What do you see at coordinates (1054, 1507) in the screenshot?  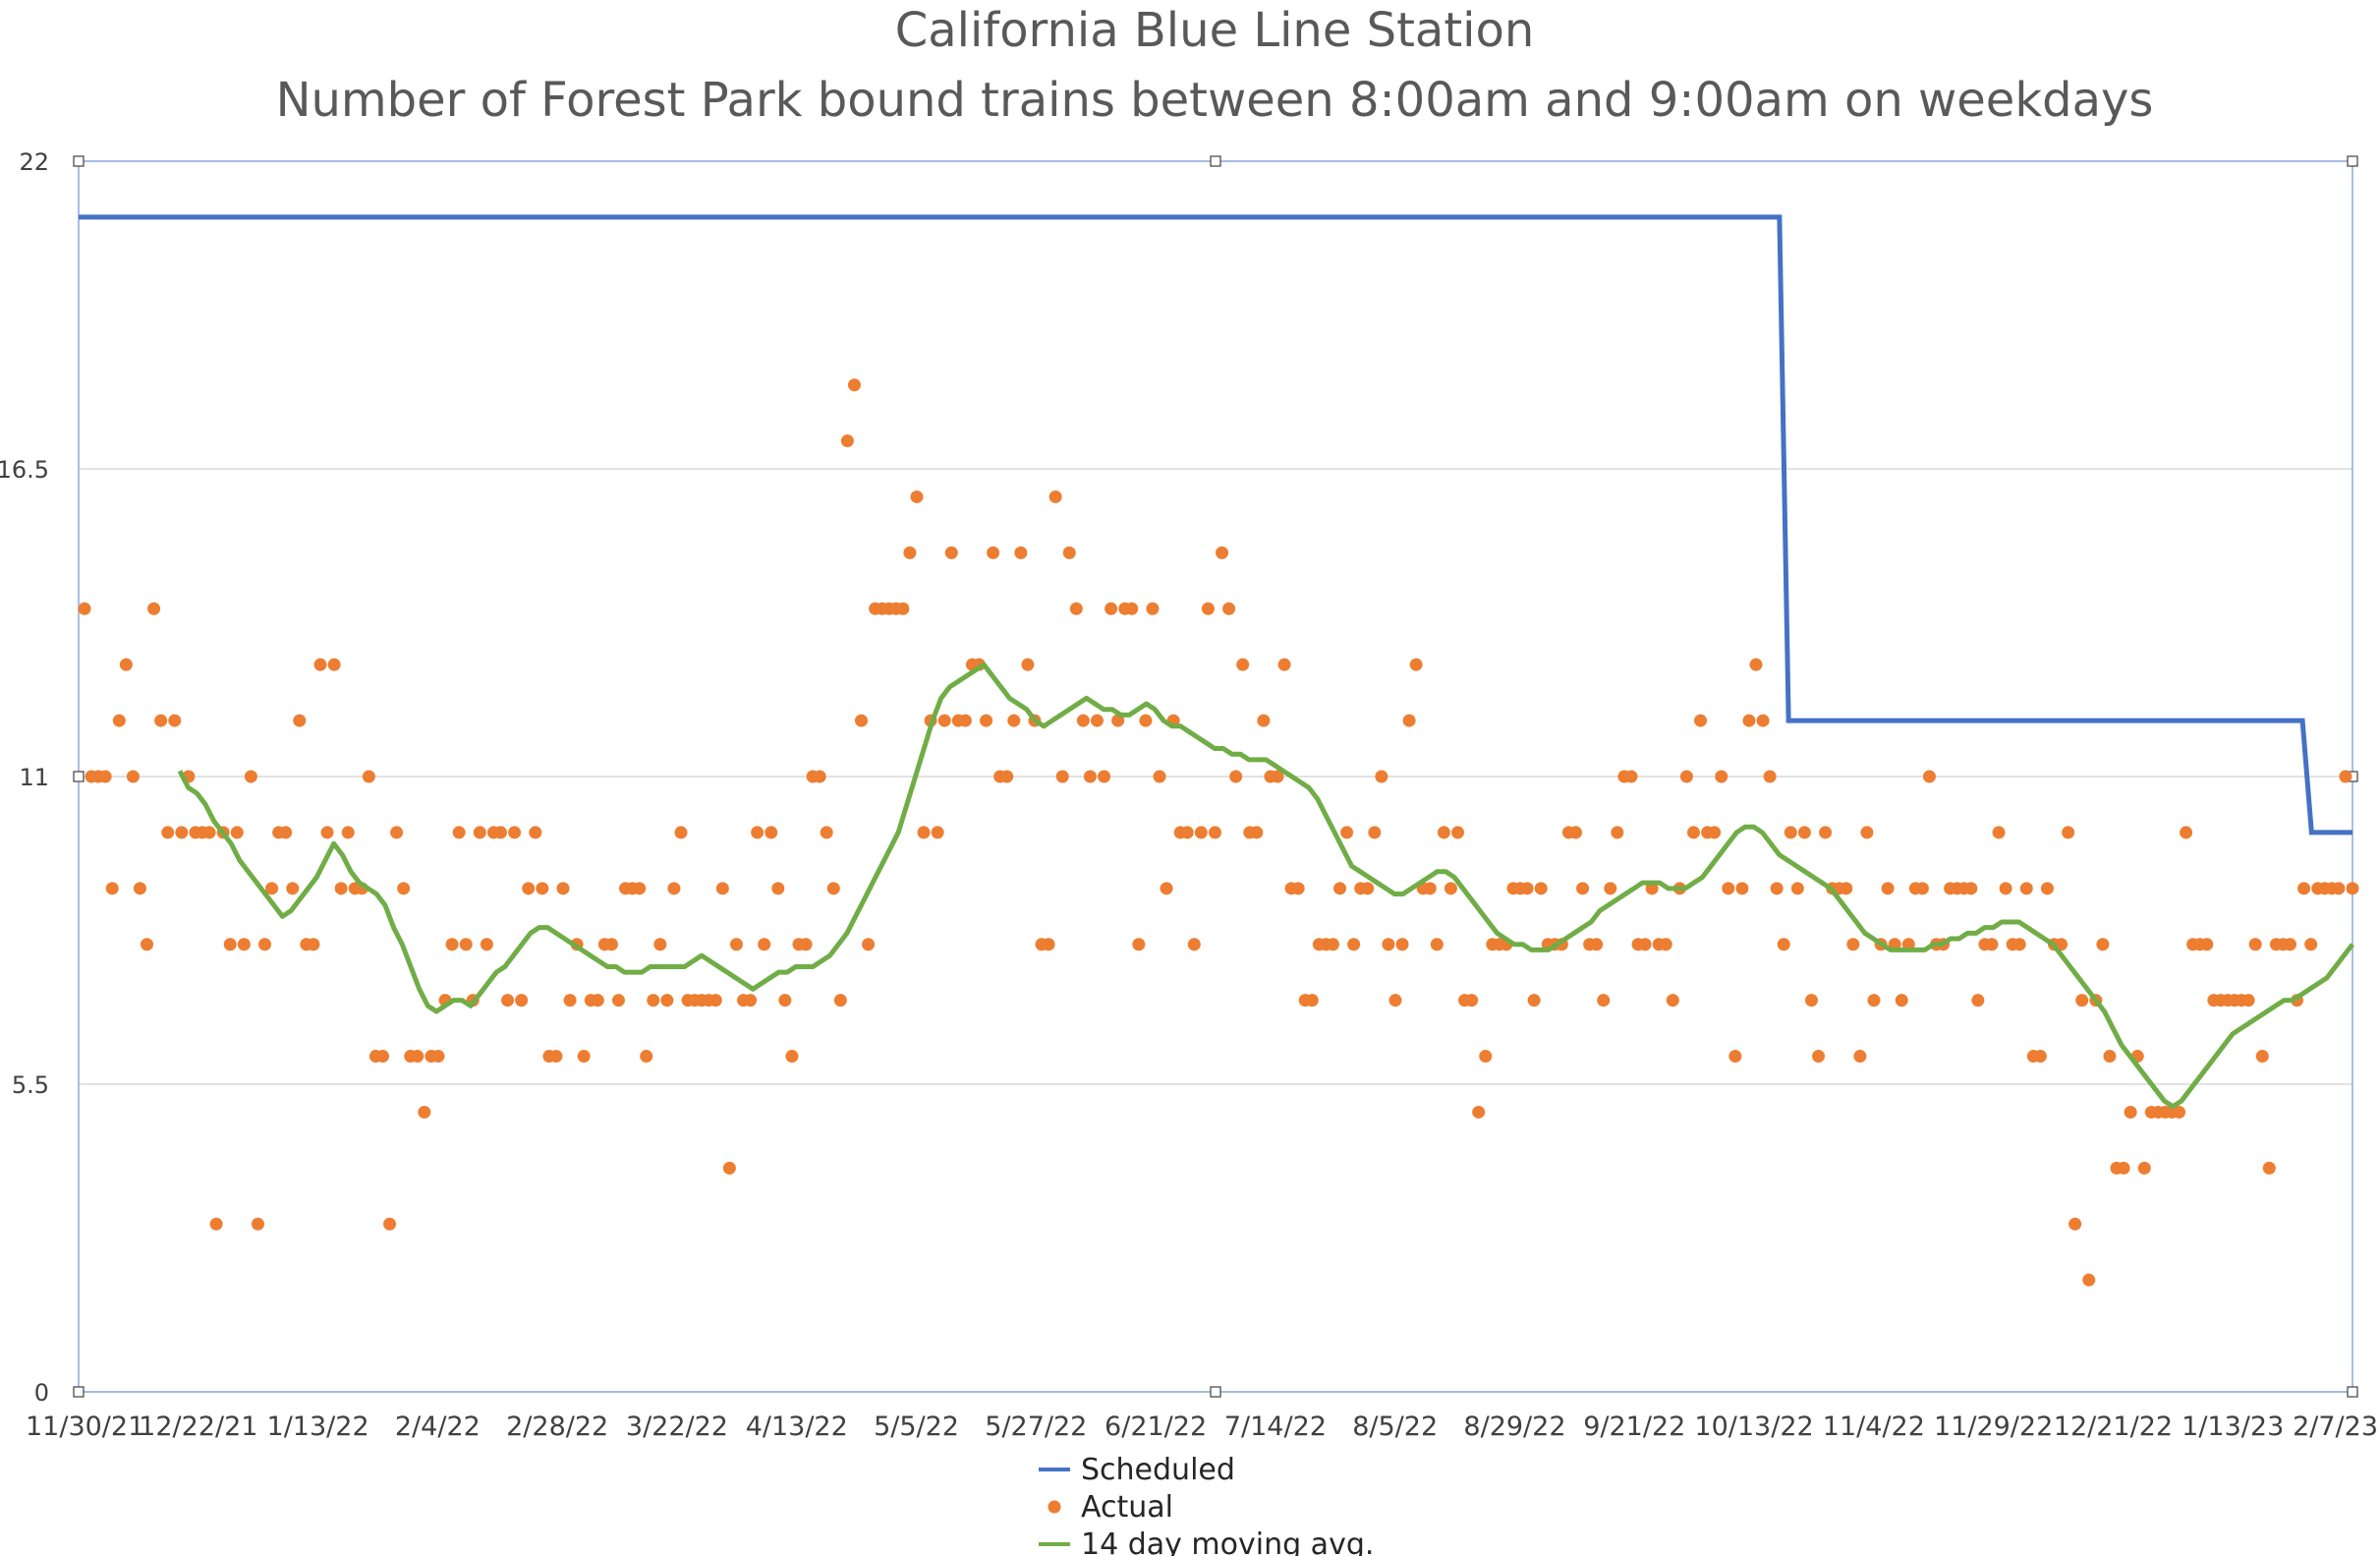 I see `legend-actual-swatch` at bounding box center [1054, 1507].